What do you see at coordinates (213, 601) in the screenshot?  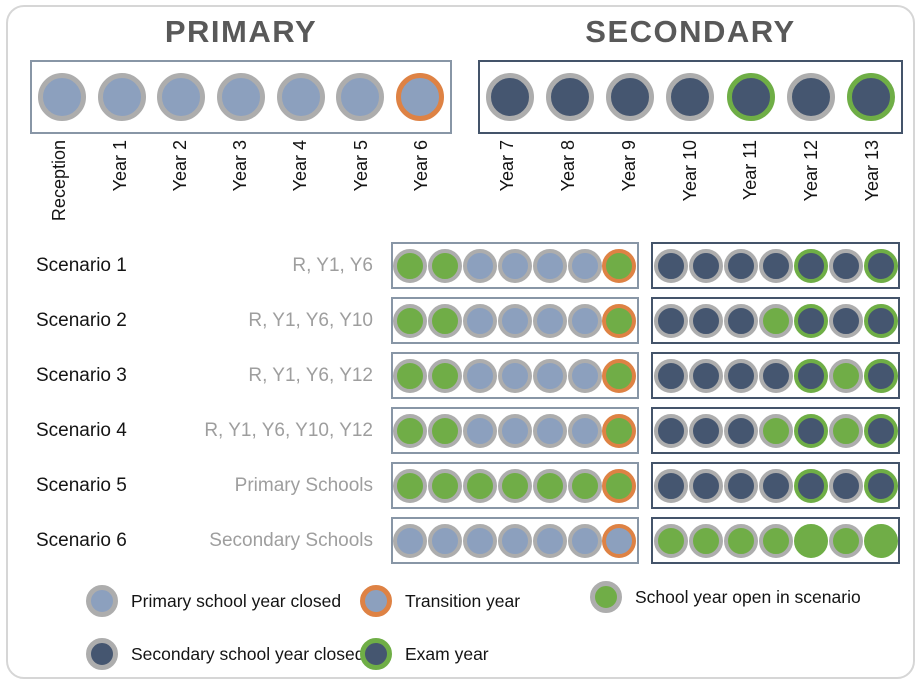 I see `legend-item: Primary school year closed` at bounding box center [213, 601].